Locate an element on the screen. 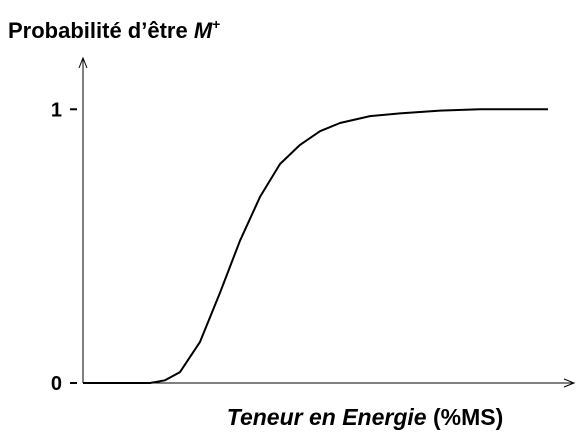 The height and width of the screenshot is (437, 576). x-arrow is located at coordinates (569, 383).